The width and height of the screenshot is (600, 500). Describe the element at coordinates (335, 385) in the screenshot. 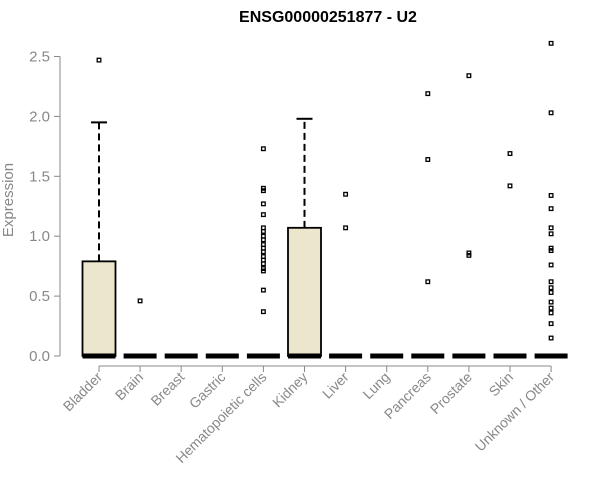

I see `x-tick-label: Liver` at that location.